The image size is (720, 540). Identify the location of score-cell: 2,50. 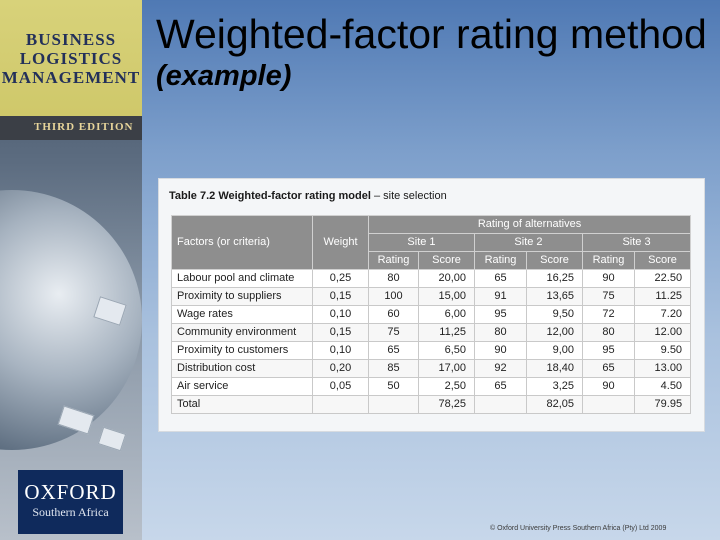
(446, 386).